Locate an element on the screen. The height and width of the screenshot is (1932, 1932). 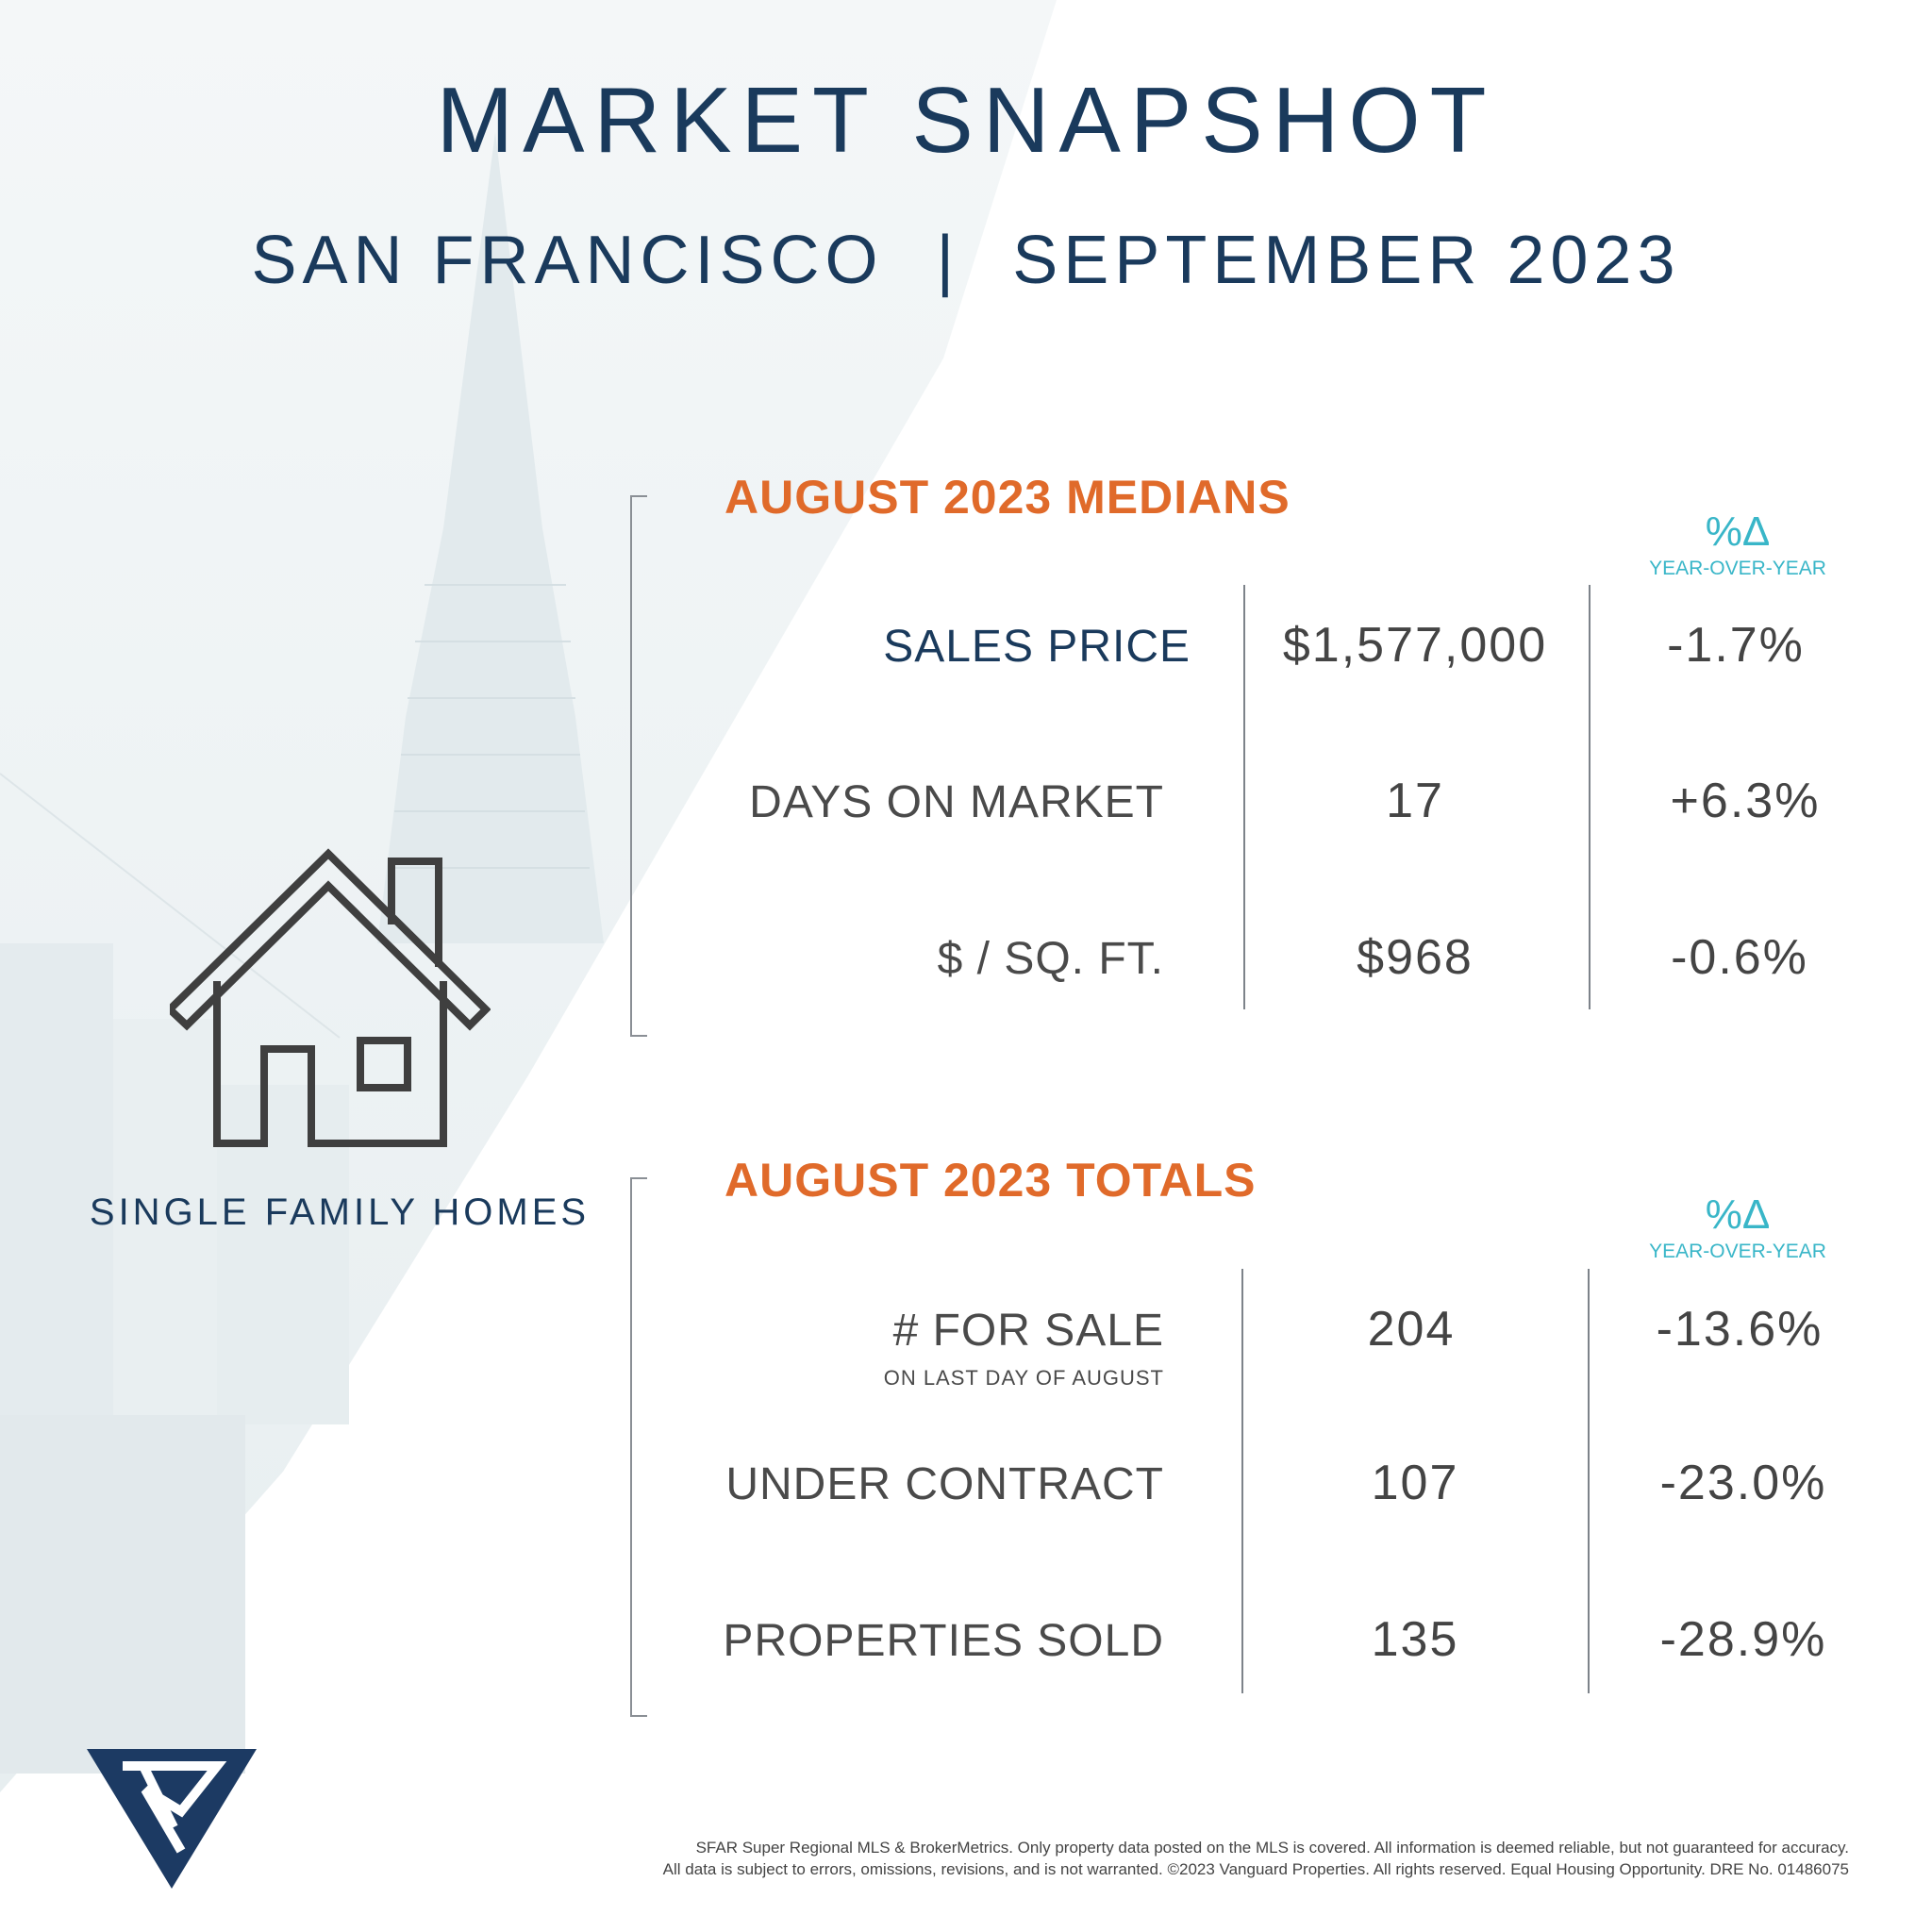
vanguard-logo is located at coordinates (172, 1819).